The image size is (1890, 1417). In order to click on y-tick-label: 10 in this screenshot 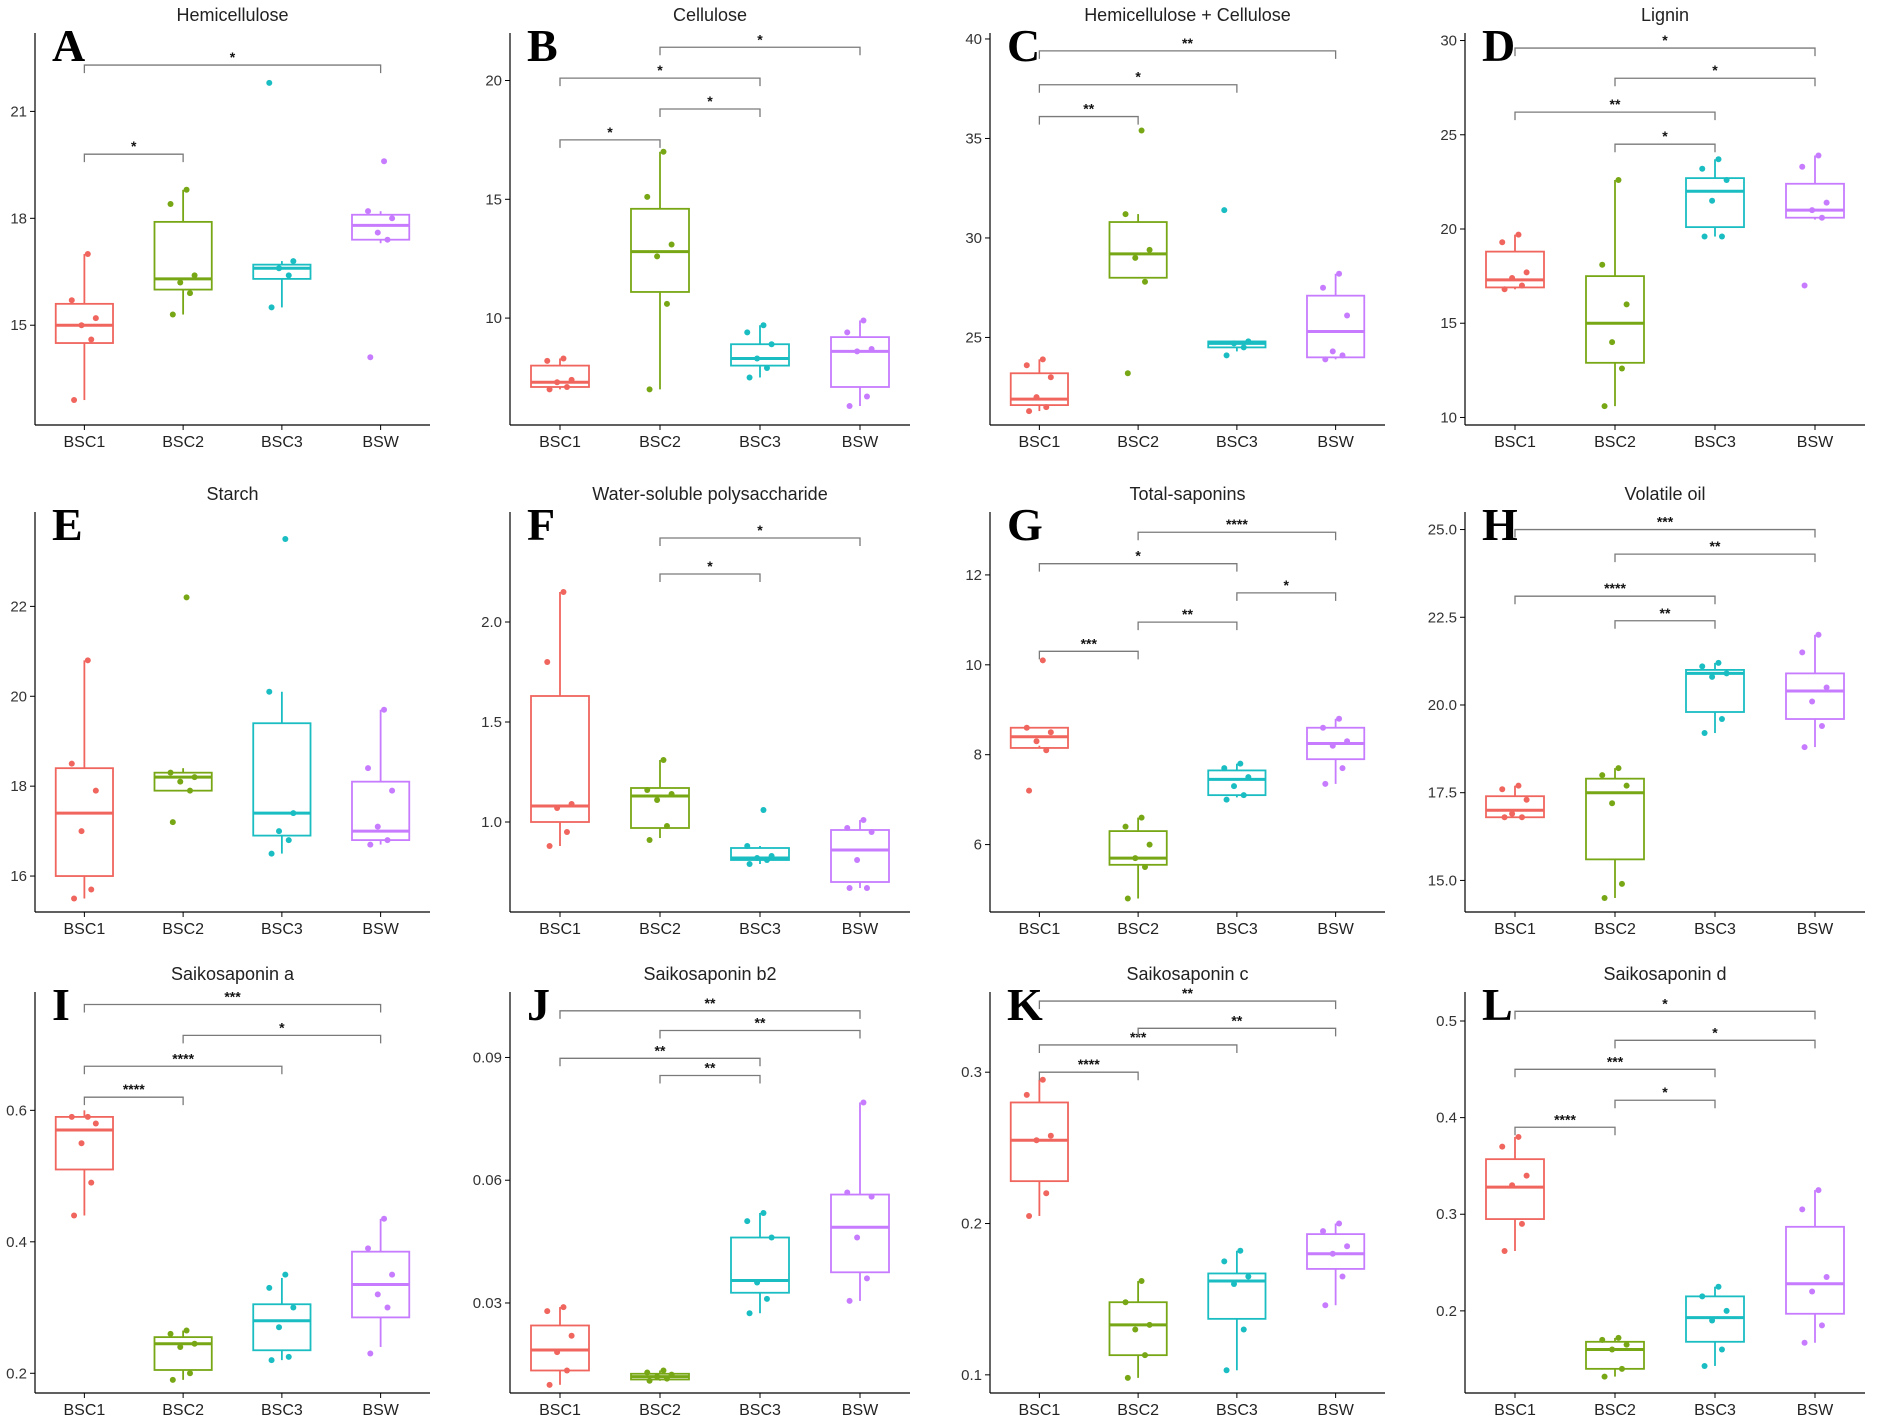, I will do `click(493, 318)`.